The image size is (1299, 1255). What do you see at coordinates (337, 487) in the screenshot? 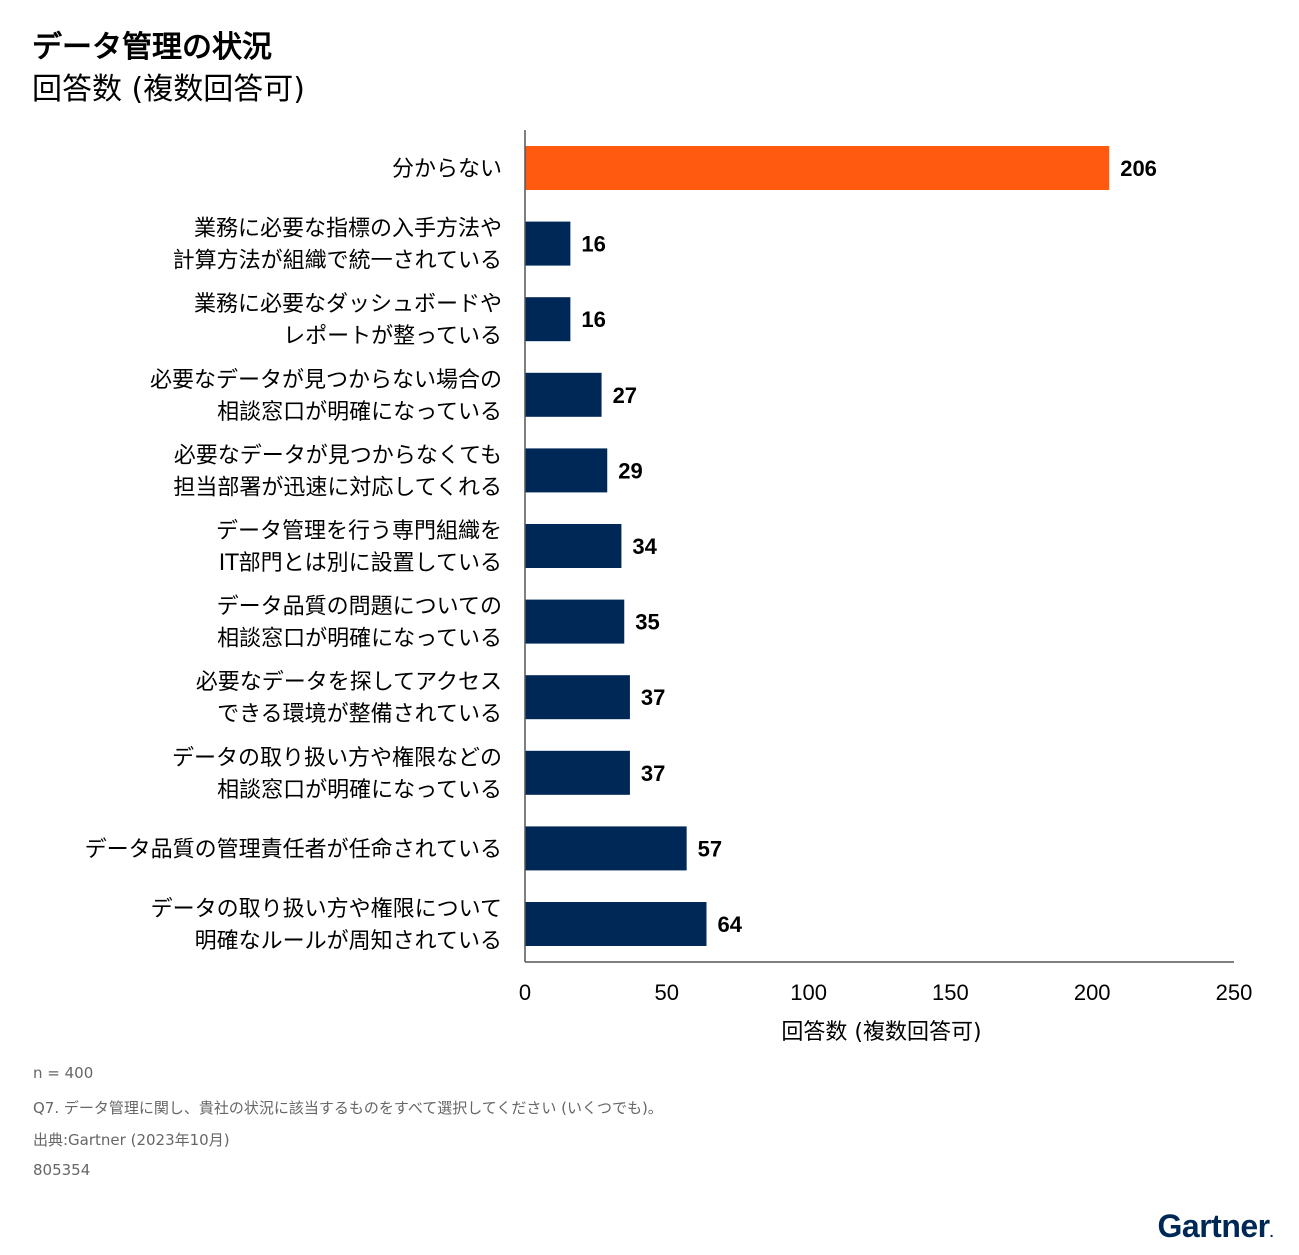
I see `category-label: 担当部署が迅速に対応してくれる` at bounding box center [337, 487].